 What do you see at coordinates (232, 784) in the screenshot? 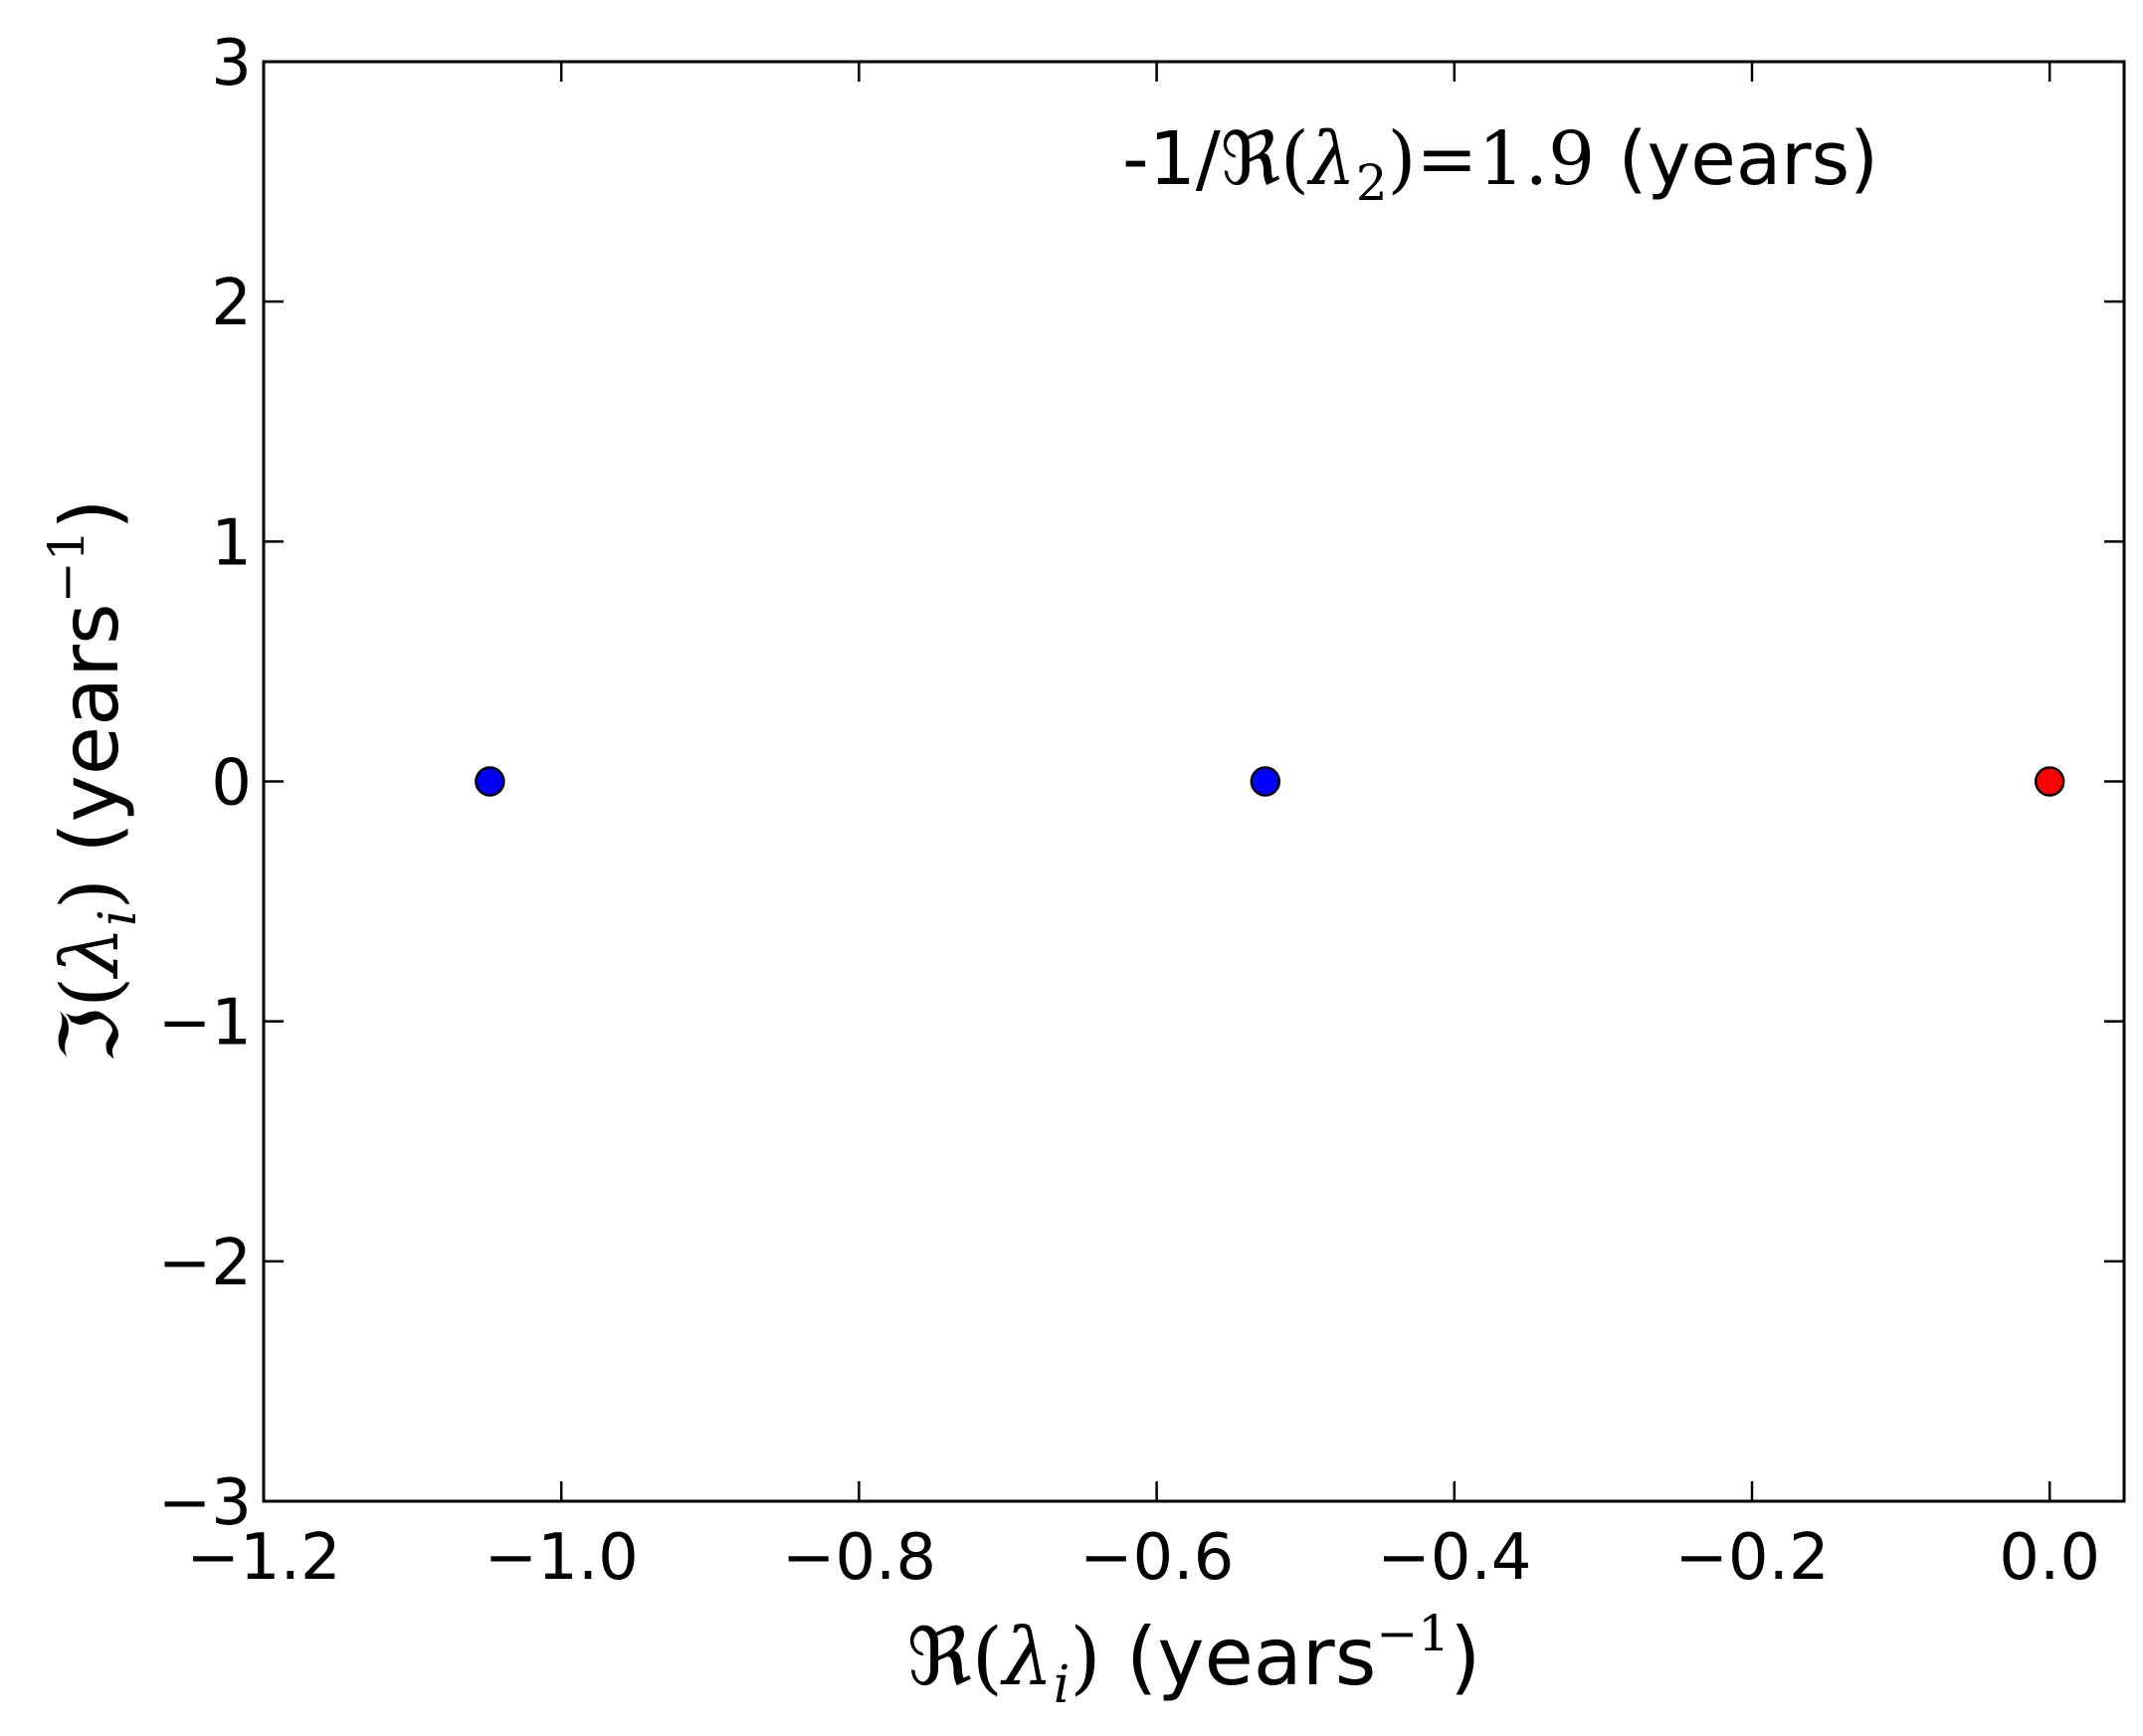
I see `y-tick-label: 0` at bounding box center [232, 784].